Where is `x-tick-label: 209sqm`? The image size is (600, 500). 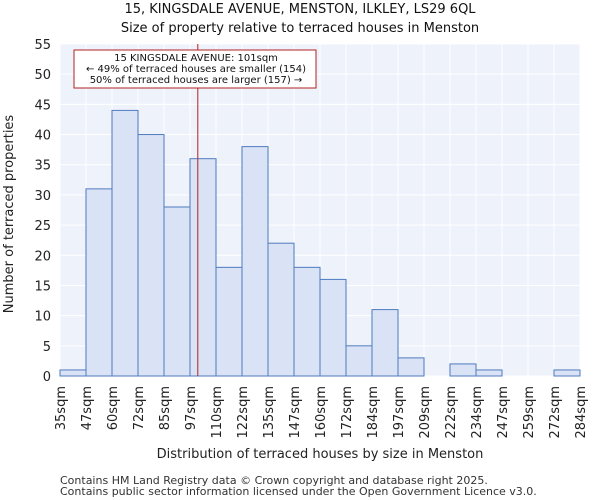 x-tick-label: 209sqm is located at coordinates (425, 412).